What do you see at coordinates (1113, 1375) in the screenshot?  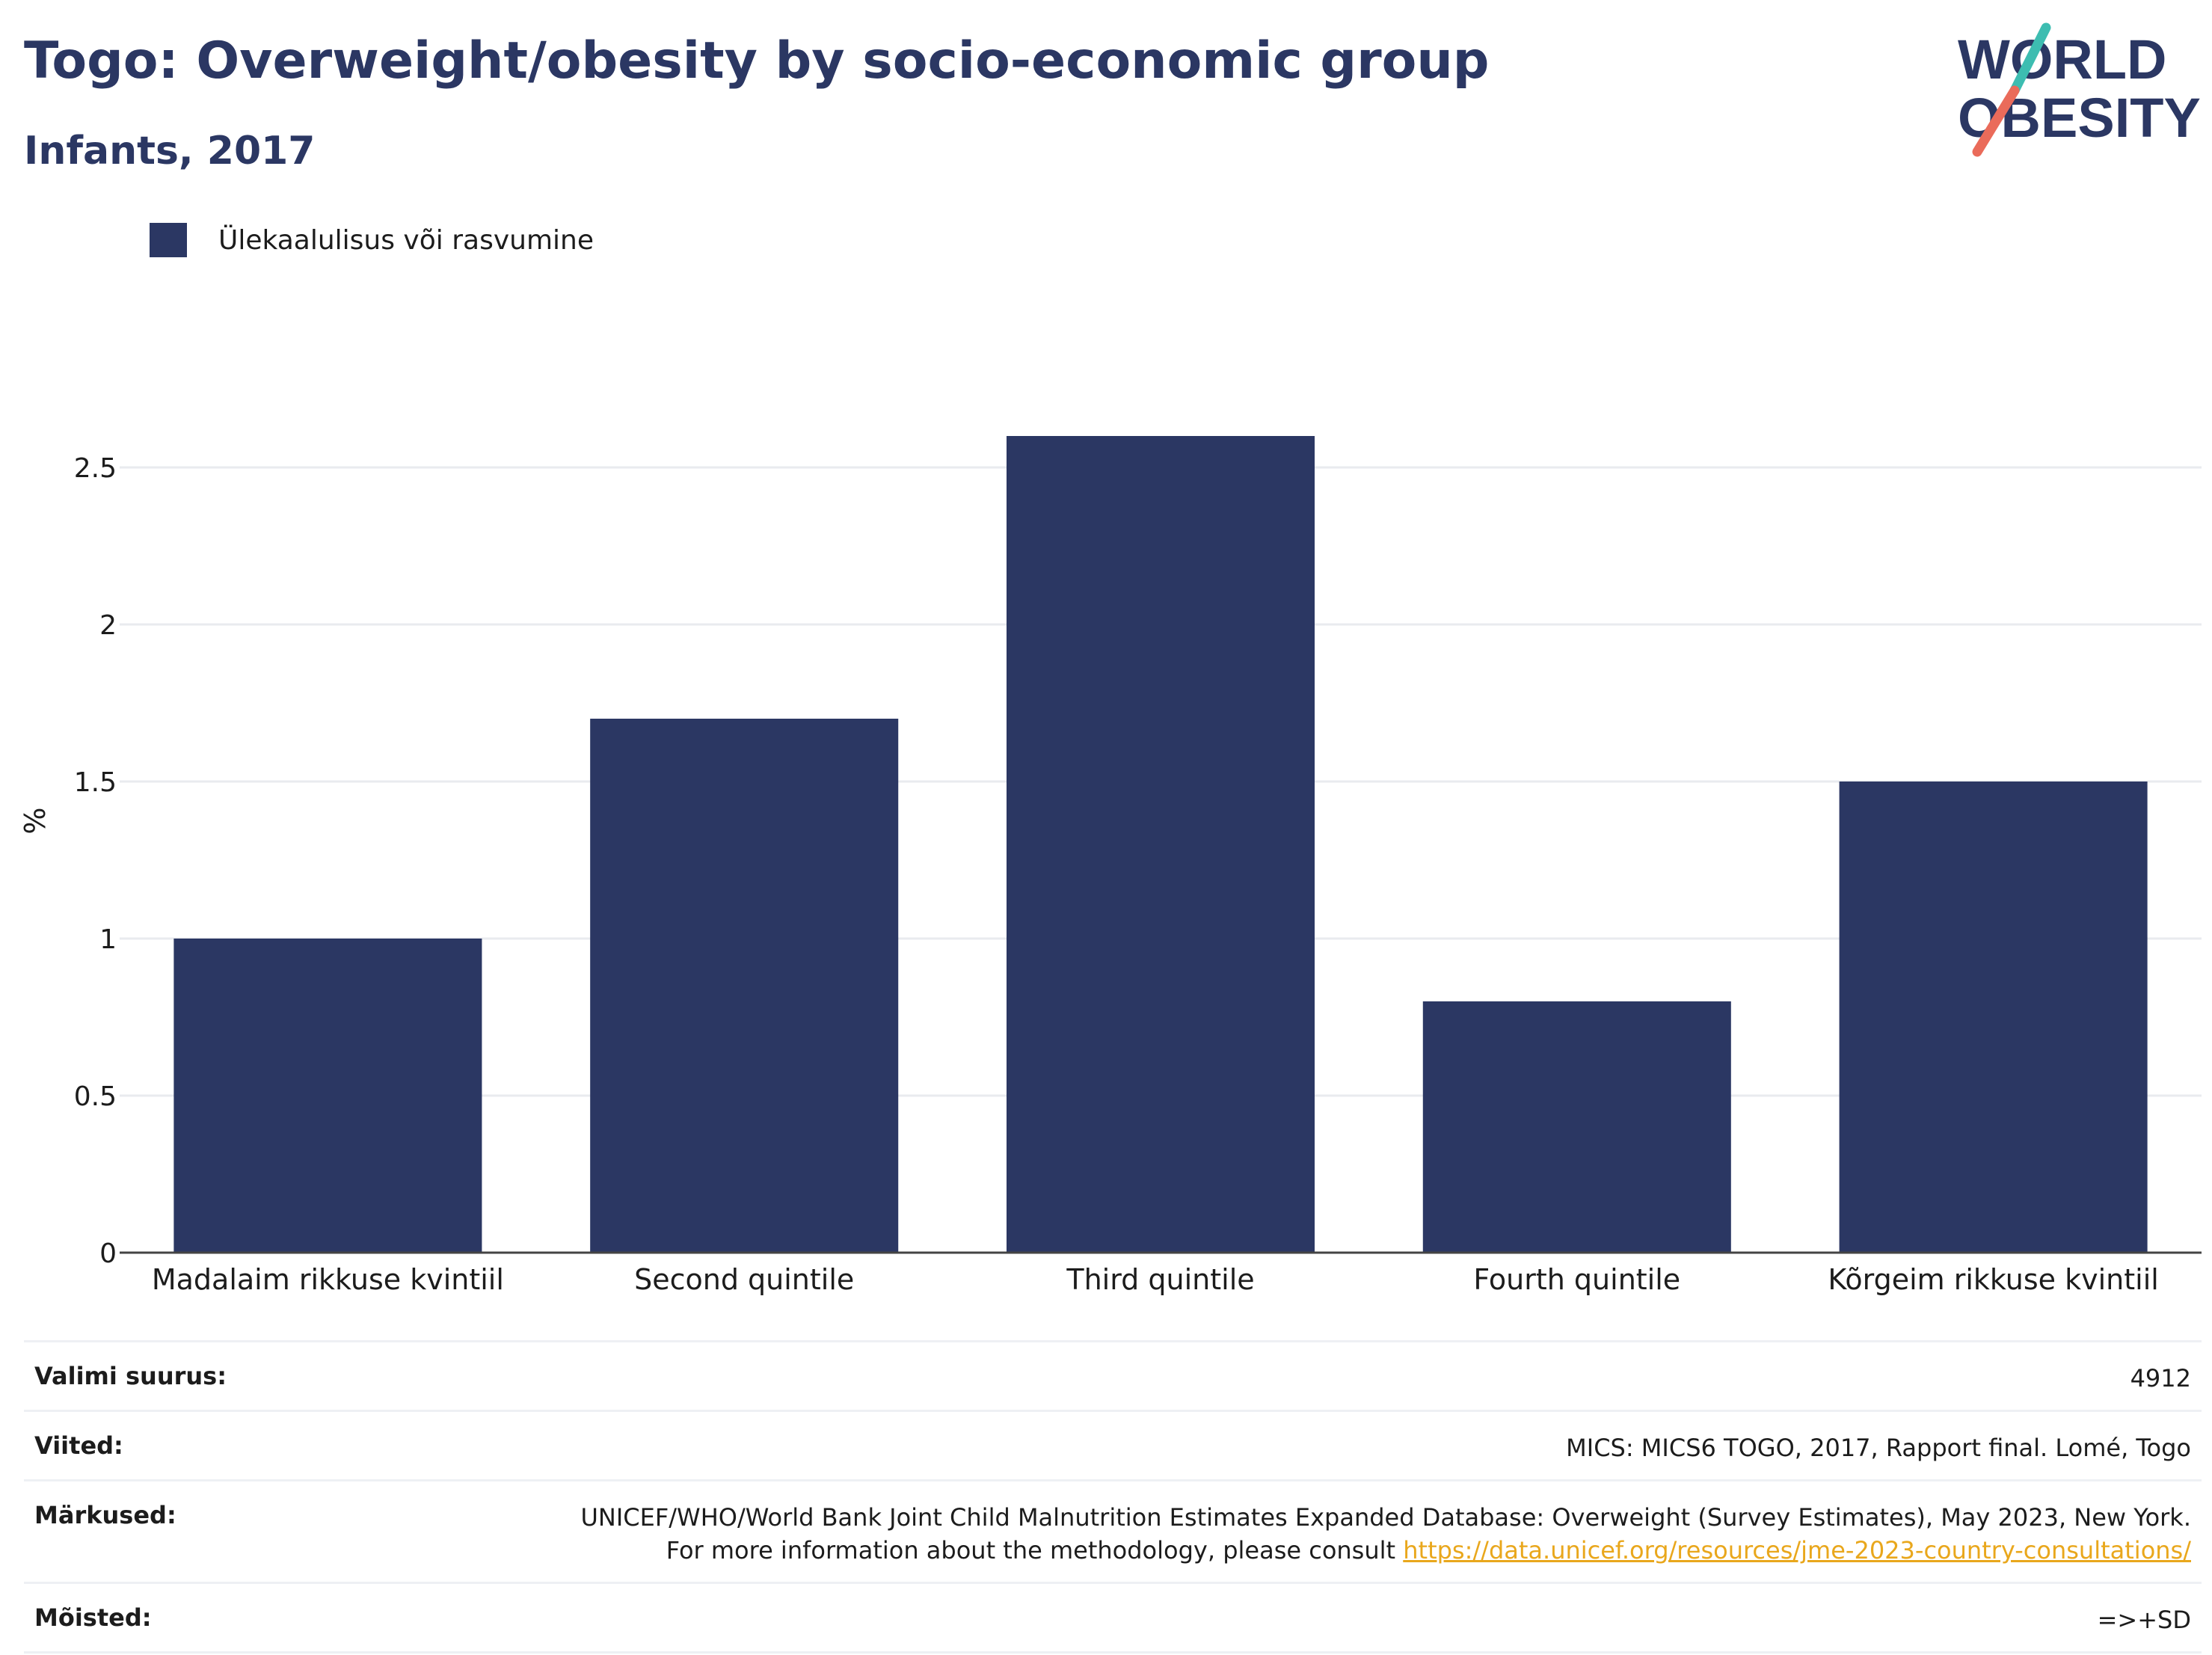 I see `meta-row: Valimi suurus: 4912` at bounding box center [1113, 1375].